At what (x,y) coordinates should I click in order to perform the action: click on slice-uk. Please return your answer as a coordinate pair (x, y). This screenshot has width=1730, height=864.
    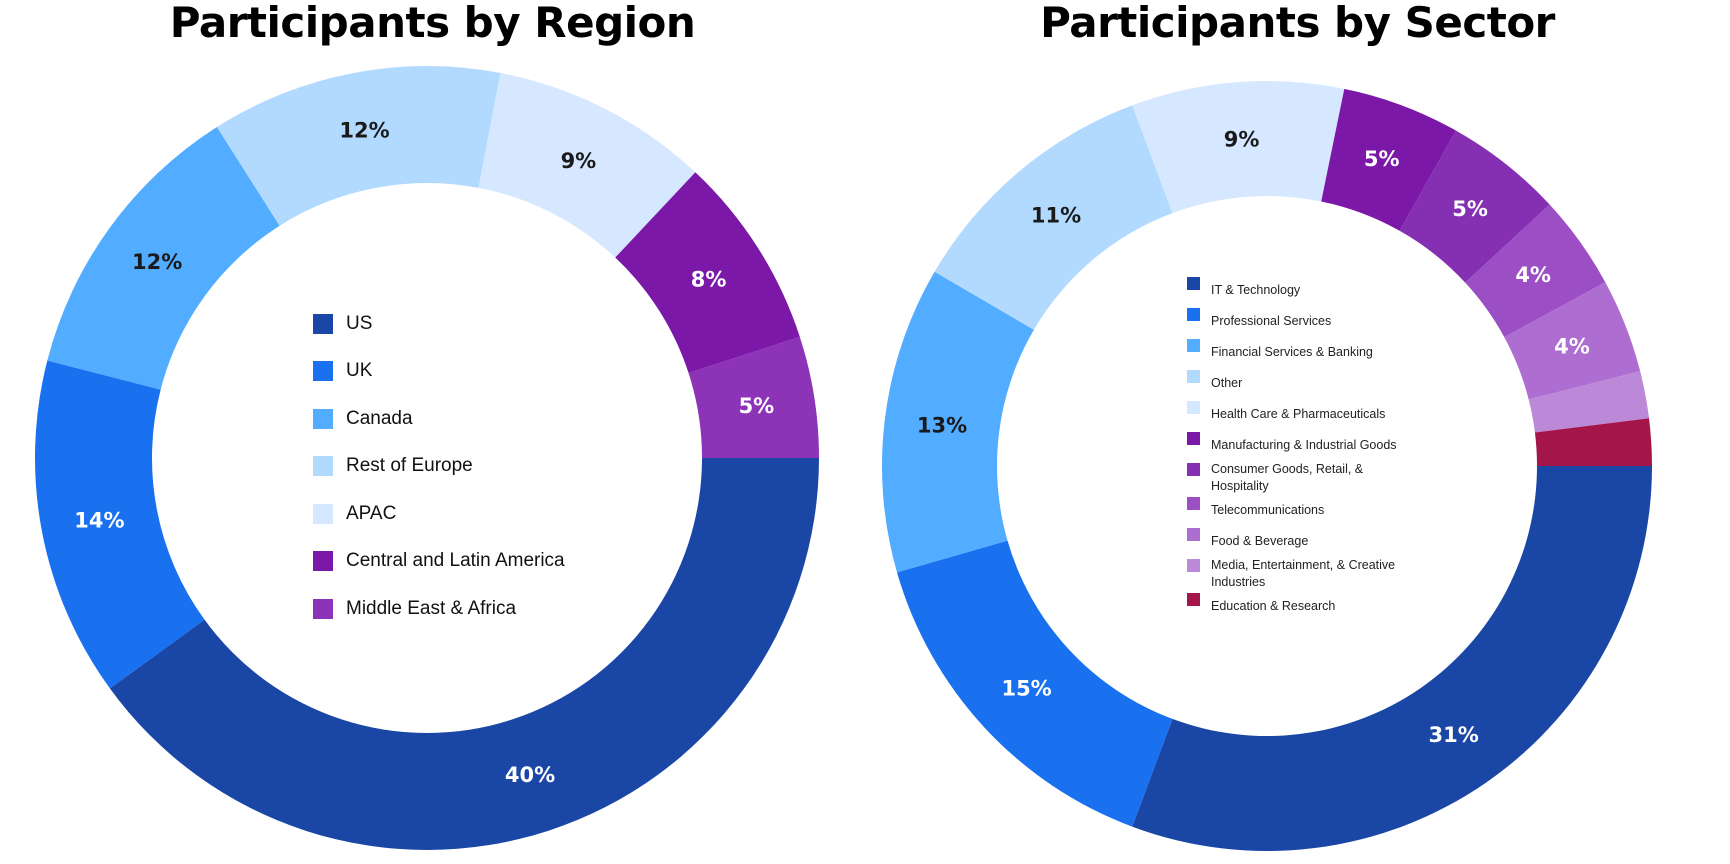
    Looking at the image, I should click on (120, 524).